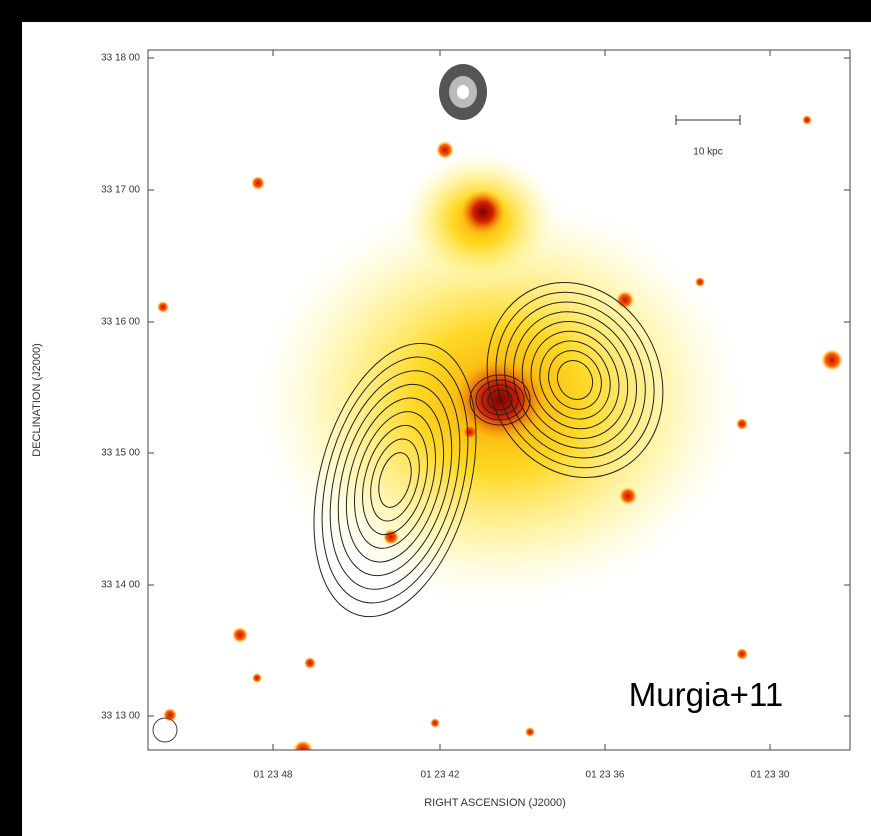  What do you see at coordinates (120, 453) in the screenshot?
I see `y-tick-label: 33 15 00` at bounding box center [120, 453].